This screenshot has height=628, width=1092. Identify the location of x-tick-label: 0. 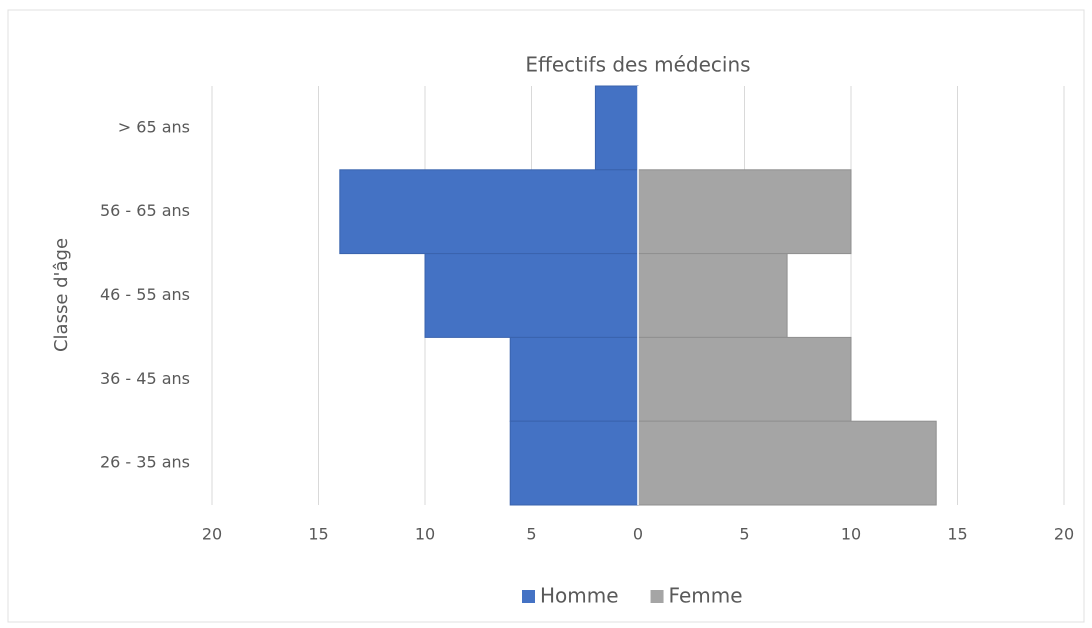
(638, 534).